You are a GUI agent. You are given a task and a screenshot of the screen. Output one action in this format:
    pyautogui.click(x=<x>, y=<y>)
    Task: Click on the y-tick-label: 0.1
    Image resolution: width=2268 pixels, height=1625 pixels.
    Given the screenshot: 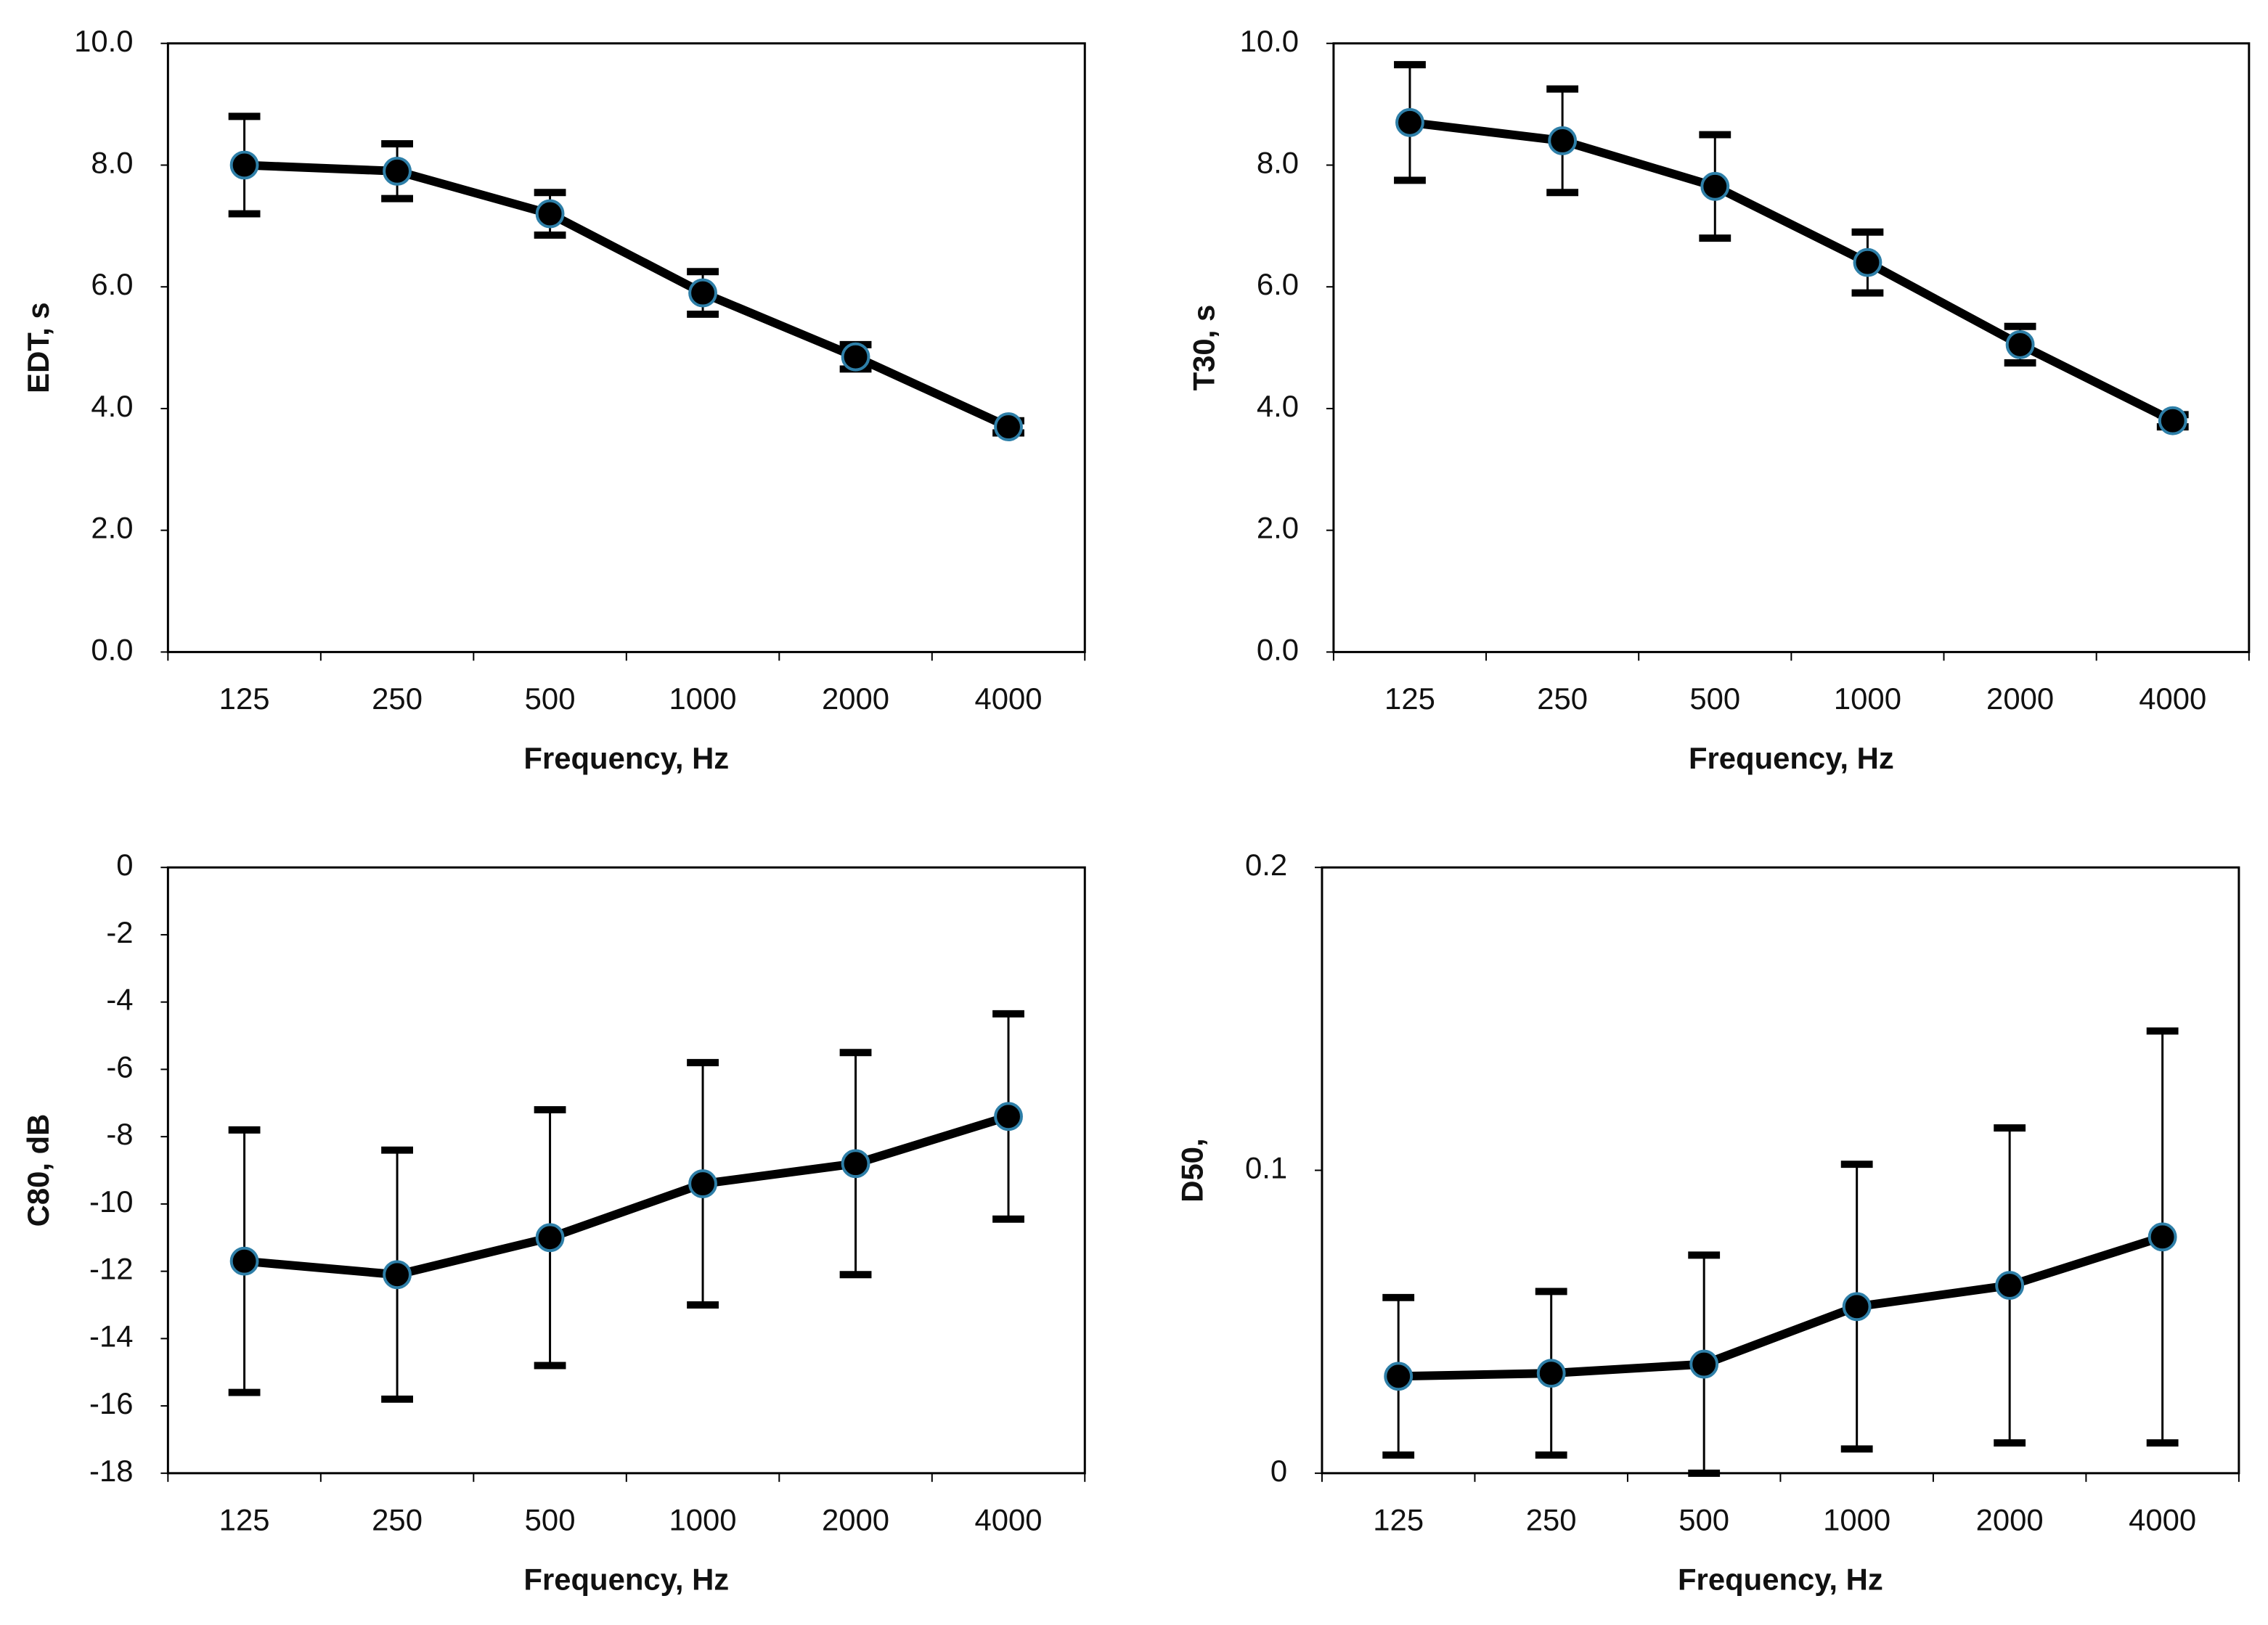 What is the action you would take?
    pyautogui.click(x=1266, y=1168)
    